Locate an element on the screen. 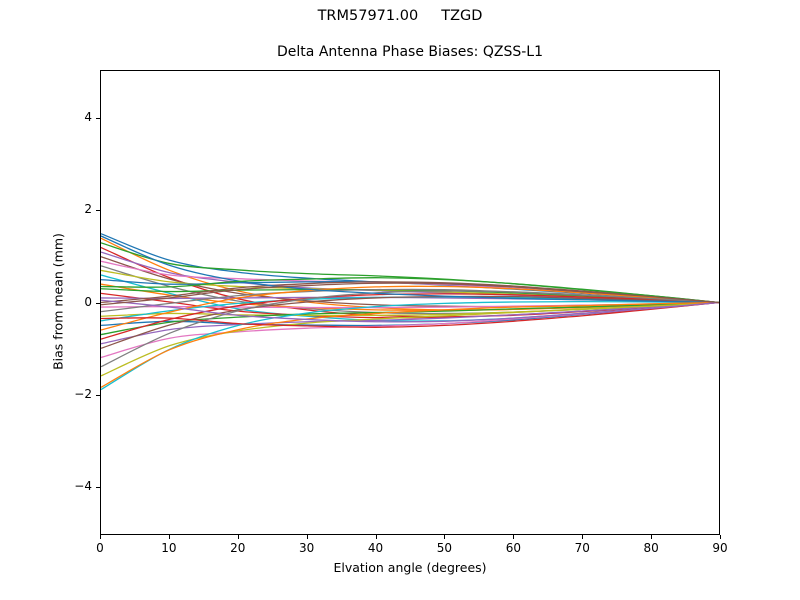 This screenshot has width=800, height=600. x-tick-label: 0 is located at coordinates (100, 548).